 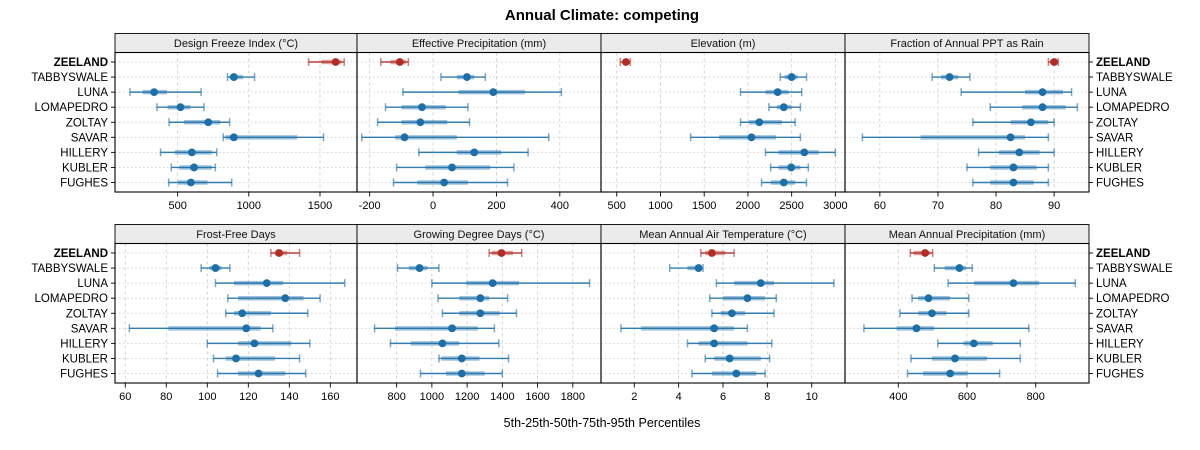 What do you see at coordinates (236, 44) in the screenshot?
I see `strip-title: Design Freeze Index (°C)` at bounding box center [236, 44].